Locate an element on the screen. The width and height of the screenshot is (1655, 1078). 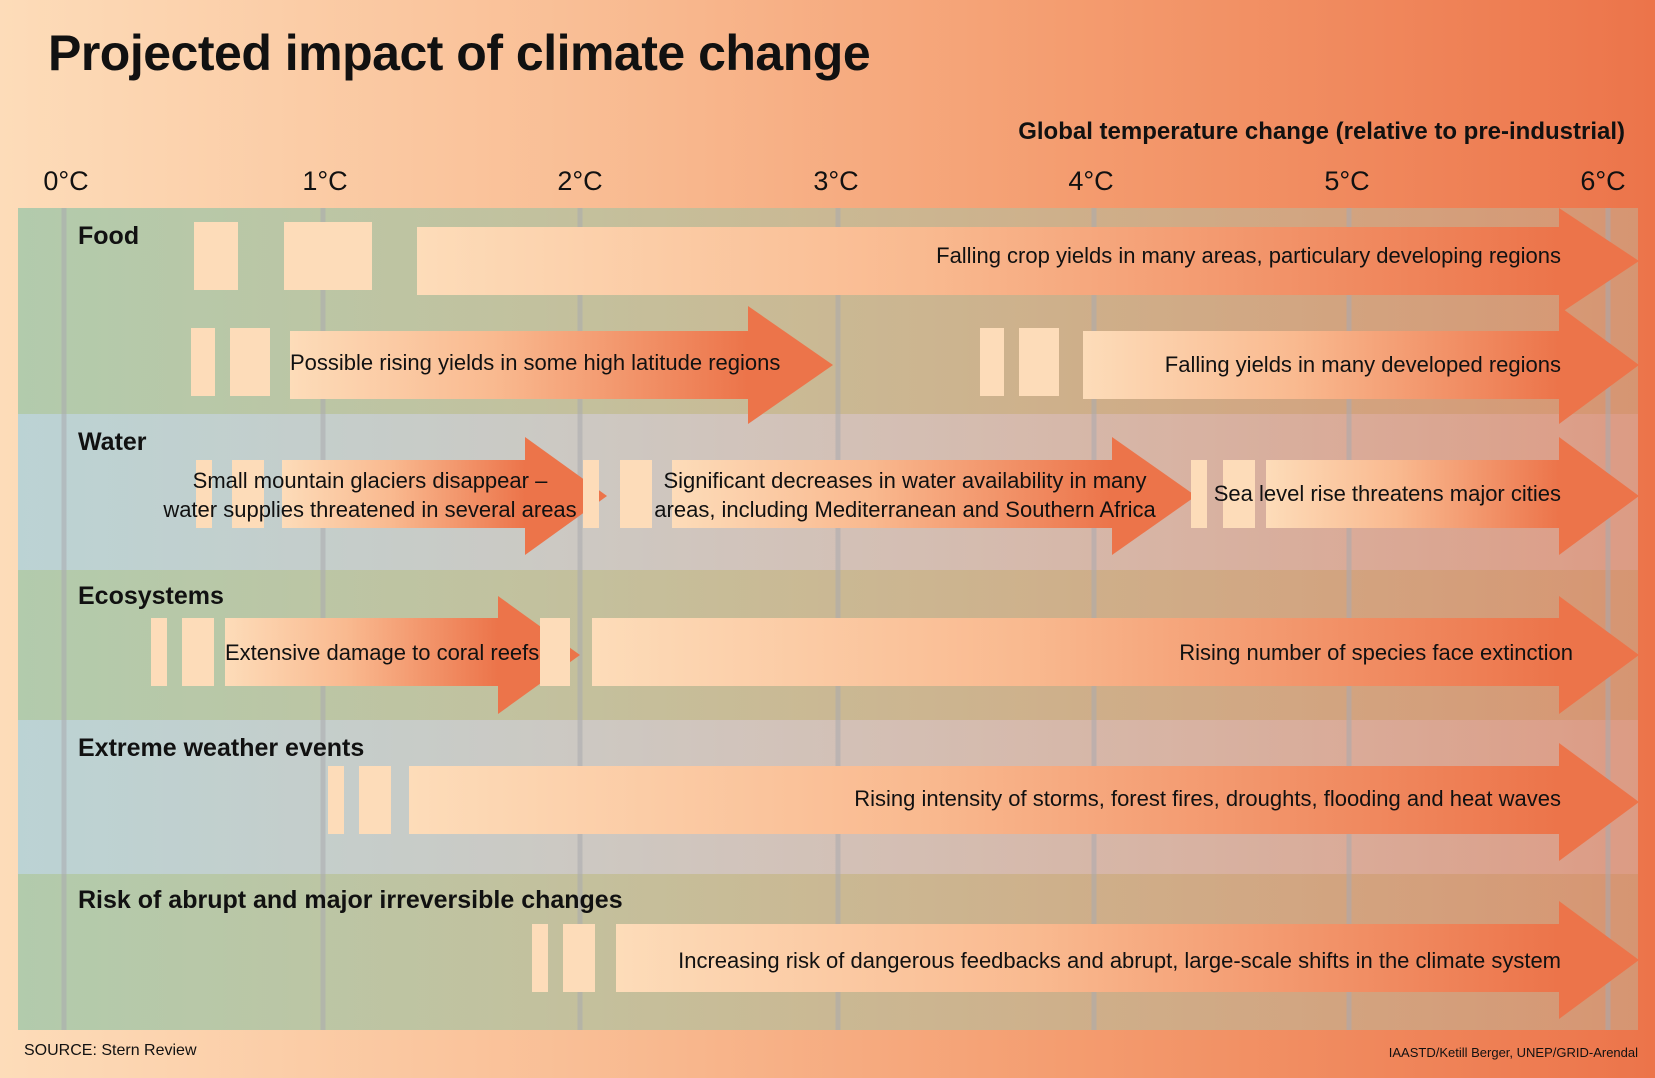
tick-3c: 3°C is located at coordinates (836, 181).